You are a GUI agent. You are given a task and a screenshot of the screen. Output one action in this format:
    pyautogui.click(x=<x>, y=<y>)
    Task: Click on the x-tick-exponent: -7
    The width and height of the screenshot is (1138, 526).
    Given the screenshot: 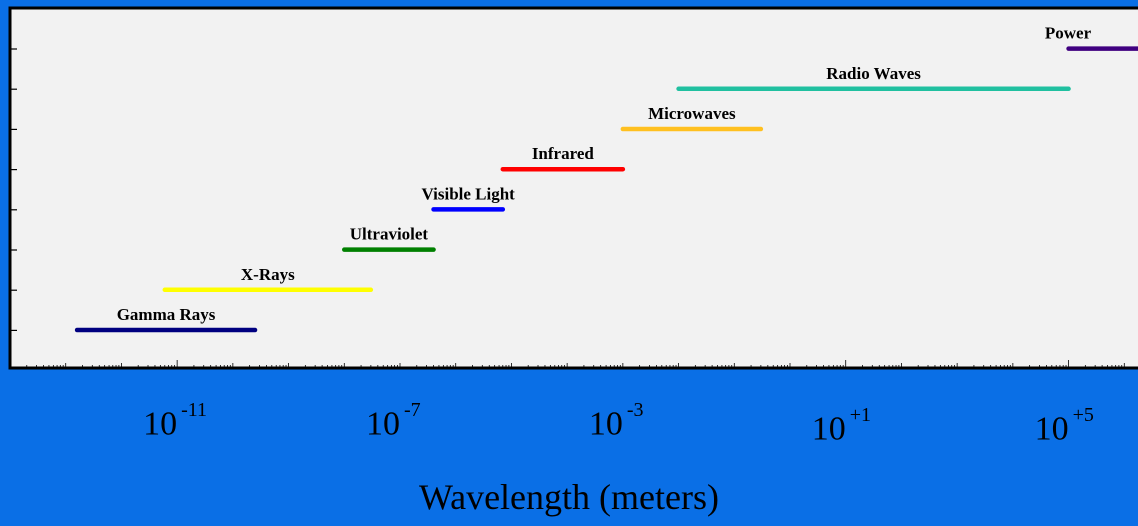 What is the action you would take?
    pyautogui.click(x=412, y=410)
    